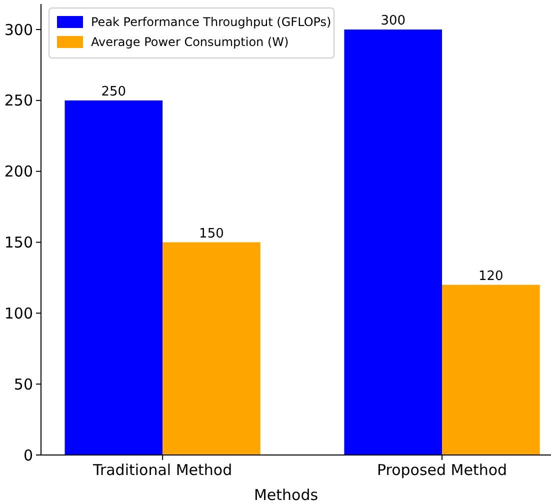 Image resolution: width=551 pixels, height=504 pixels. I want to click on y-tick-label: 150, so click(18, 243).